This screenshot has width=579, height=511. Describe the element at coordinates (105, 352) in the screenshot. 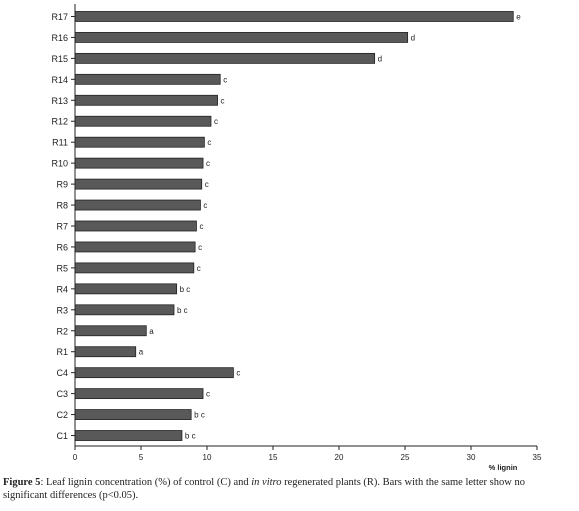

I see `bar-r1` at that location.